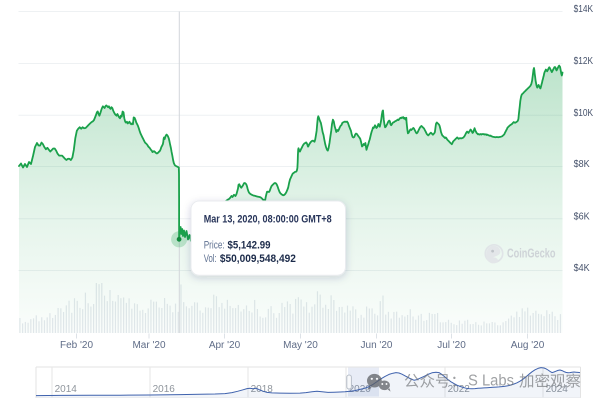 Image resolution: width=600 pixels, height=408 pixels. Describe the element at coordinates (584, 61) in the screenshot. I see `svg-text: $12K` at that location.